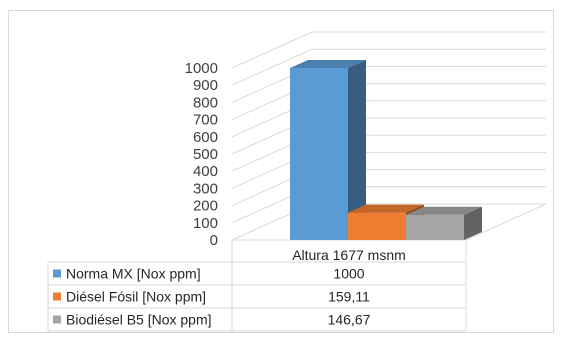 The image size is (561, 337). What do you see at coordinates (205, 85) in the screenshot?
I see `y-tick-label: 900` at bounding box center [205, 85].